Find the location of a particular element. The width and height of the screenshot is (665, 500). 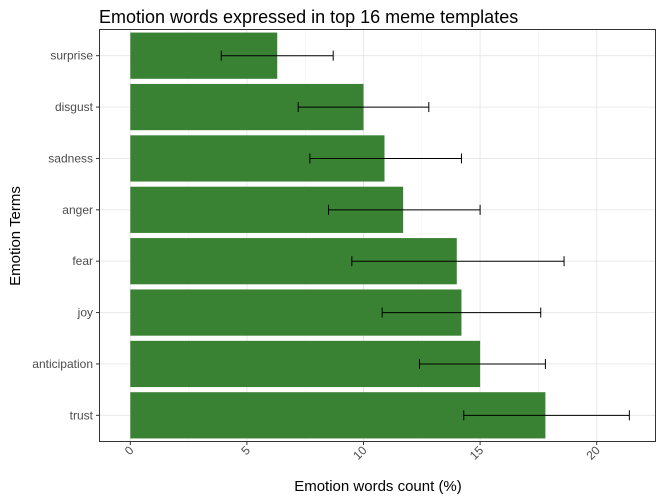

y-tick-label: disgust is located at coordinates (74, 107).